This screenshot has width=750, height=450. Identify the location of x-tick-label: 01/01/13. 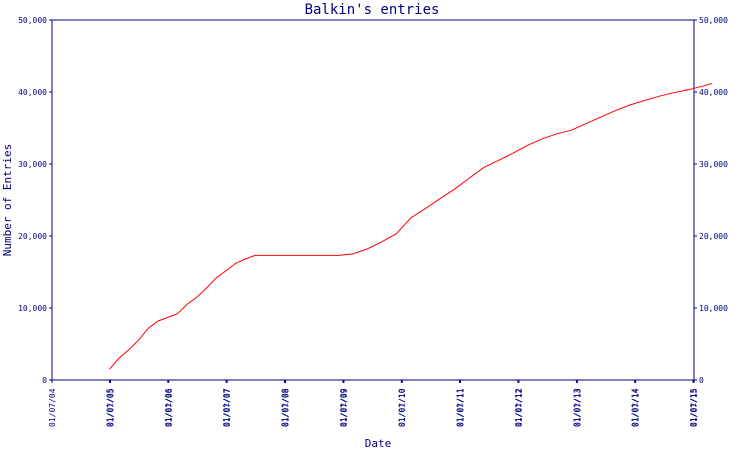
(576, 407).